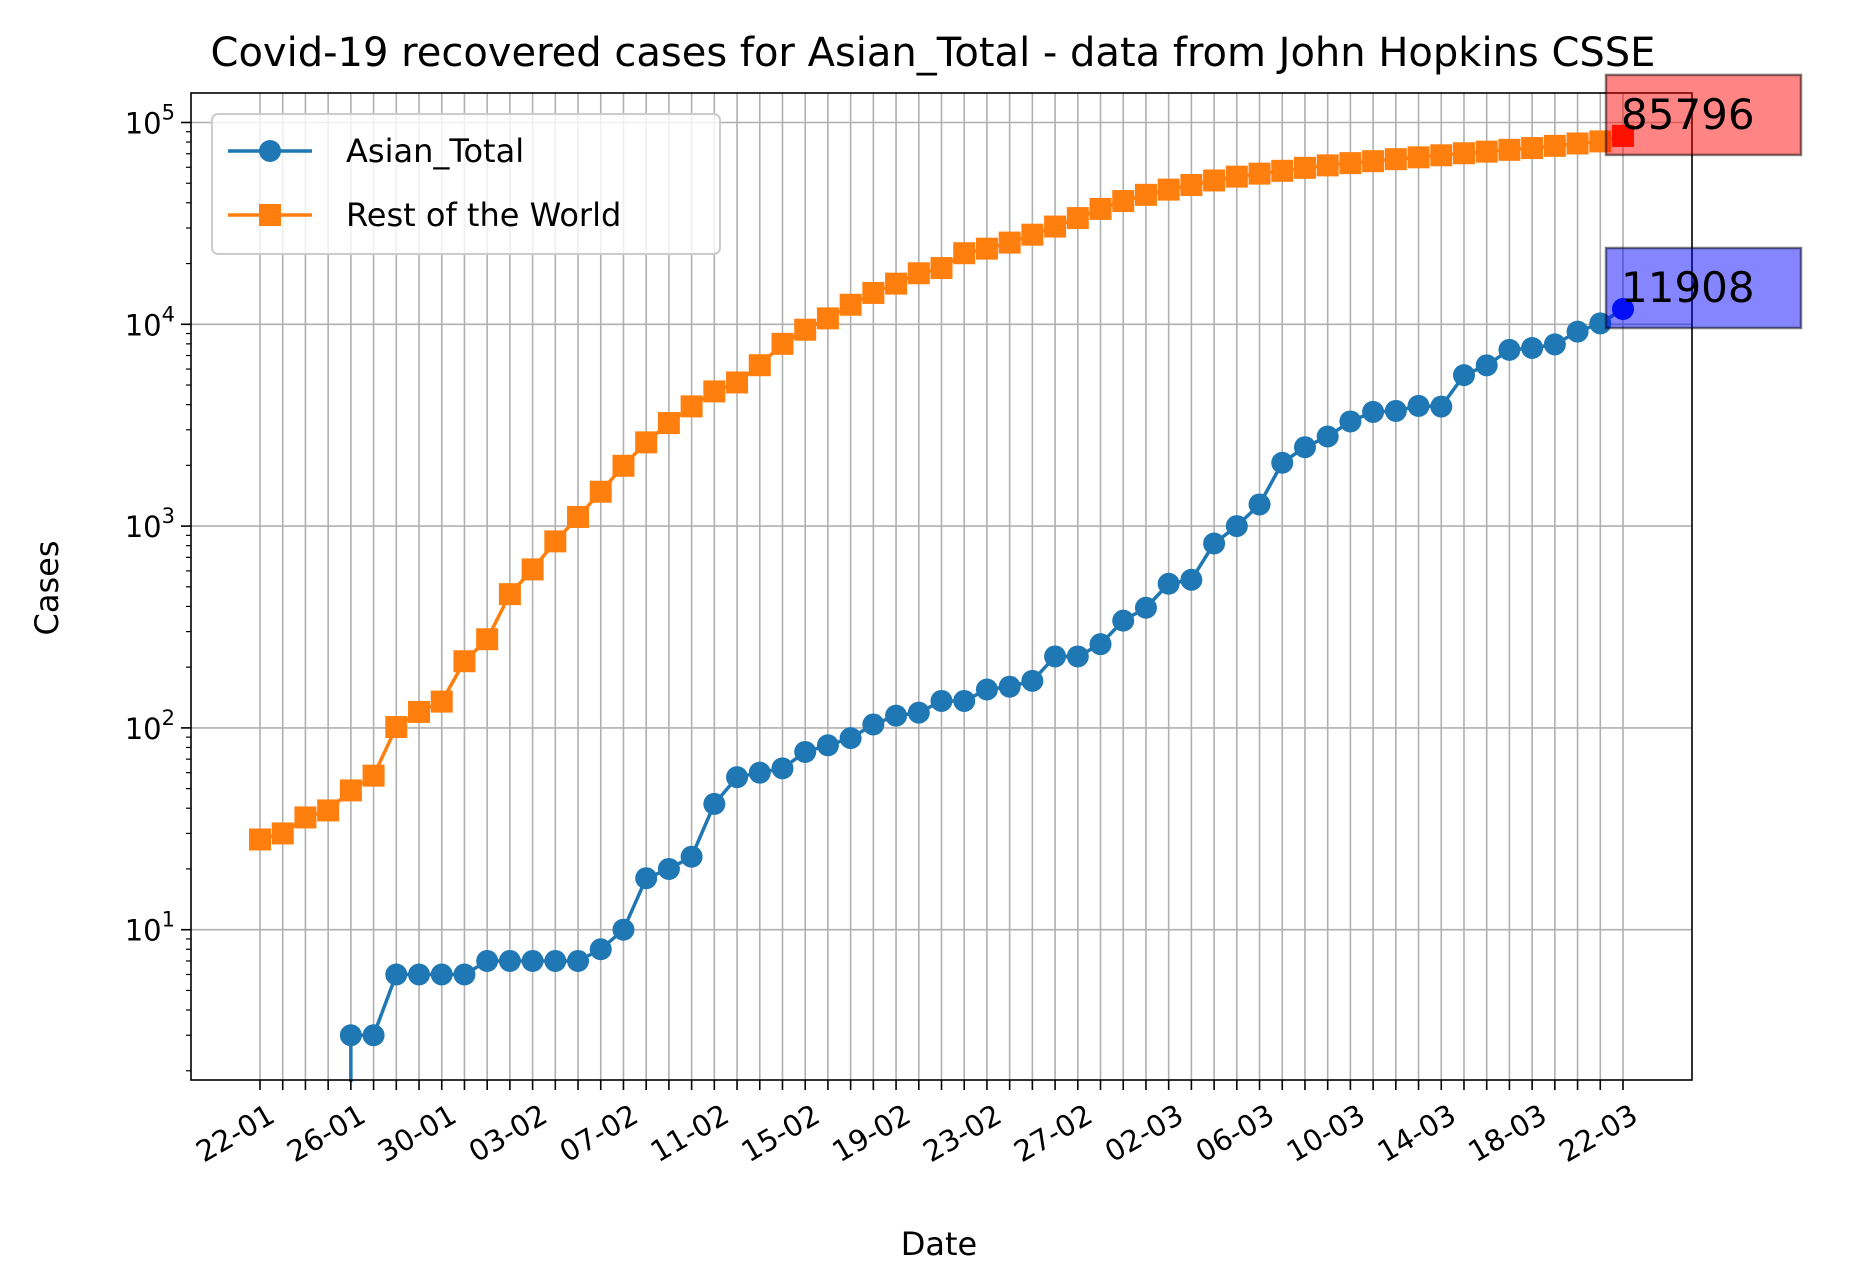 This screenshot has height=1287, width=1867. I want to click on legend-marker, so click(270, 151).